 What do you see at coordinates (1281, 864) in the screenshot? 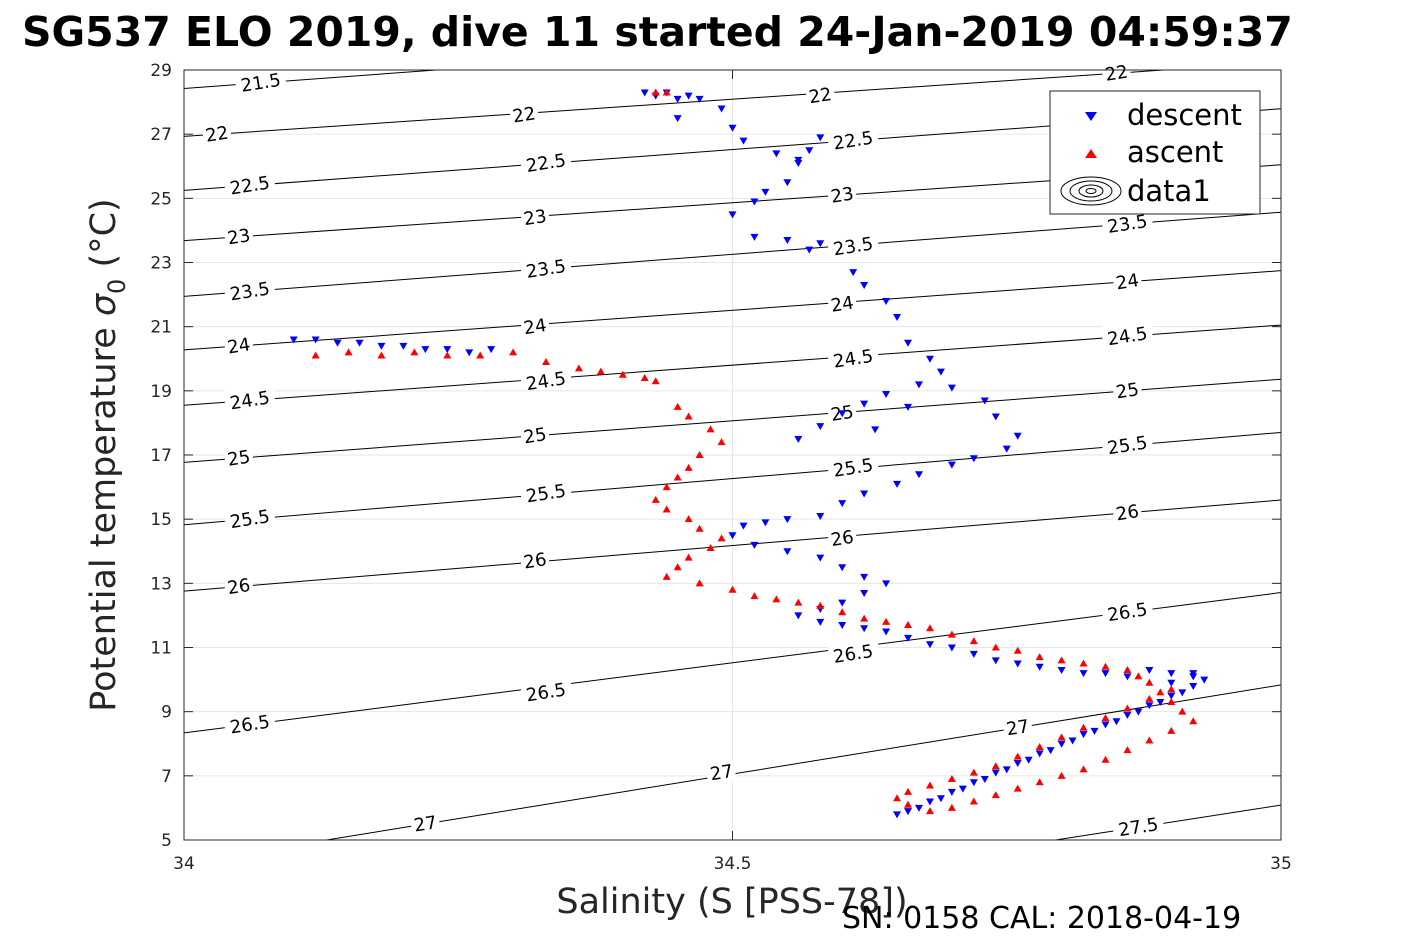
I see `x-tick-label: 35` at bounding box center [1281, 864].